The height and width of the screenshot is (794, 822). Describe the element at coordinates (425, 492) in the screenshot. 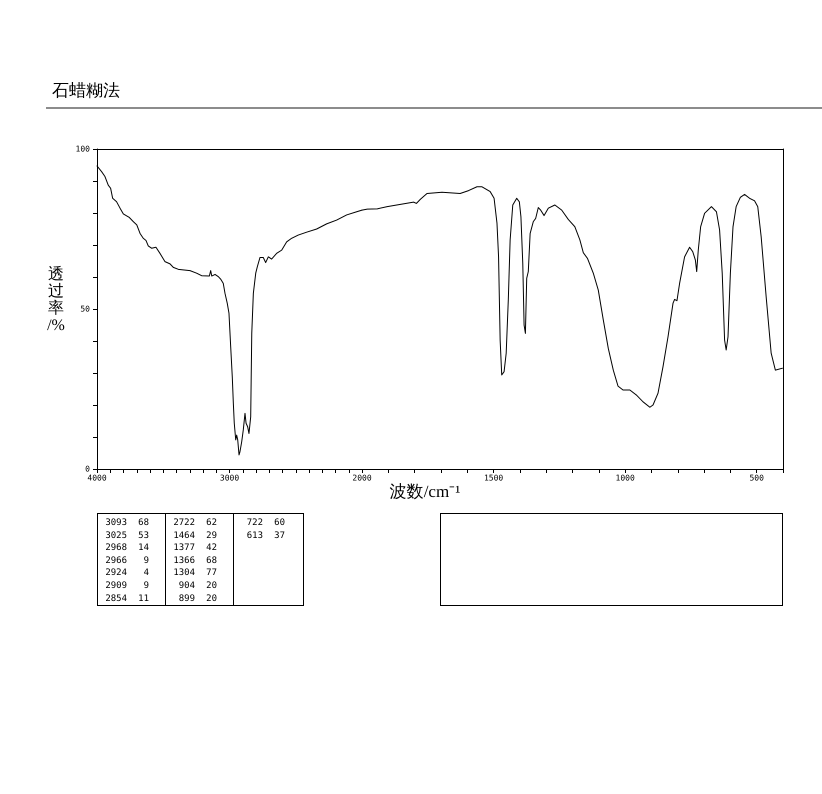

I see `x-axis-title: 波数/cm⁻¹` at that location.